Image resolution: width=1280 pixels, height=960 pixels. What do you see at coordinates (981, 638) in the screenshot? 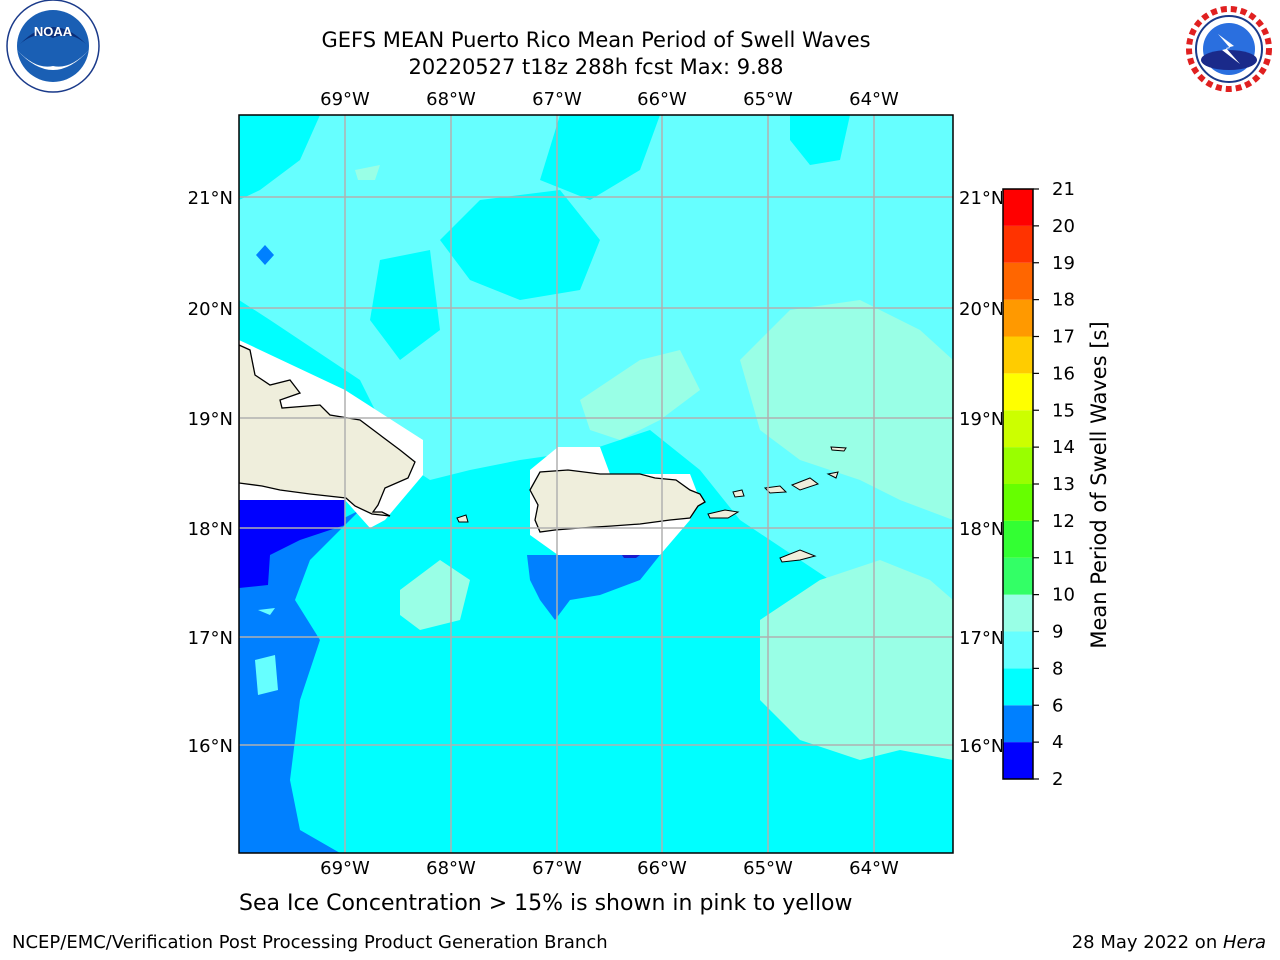
I see `lat-label-right: 17°N` at bounding box center [981, 638].